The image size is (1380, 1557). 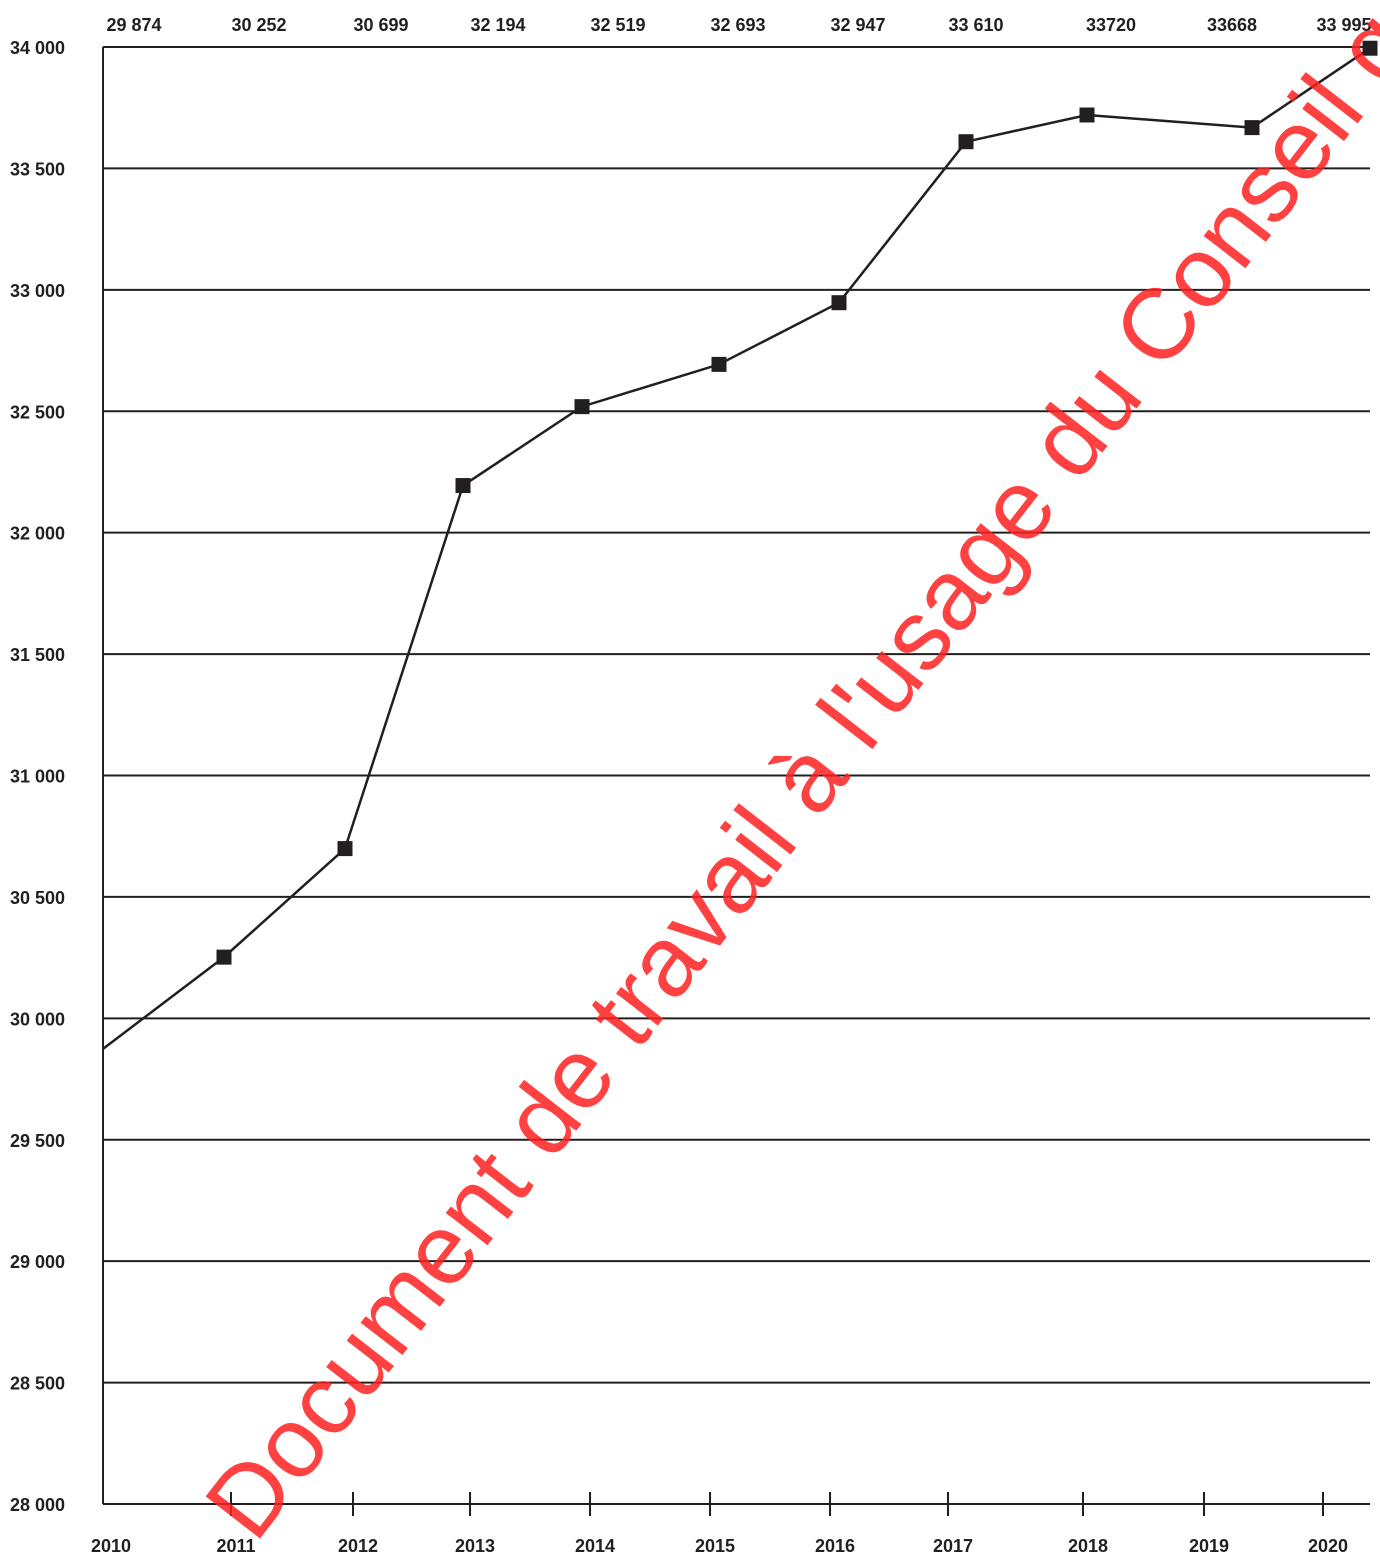 I want to click on data-point-2018, so click(x=1087, y=115).